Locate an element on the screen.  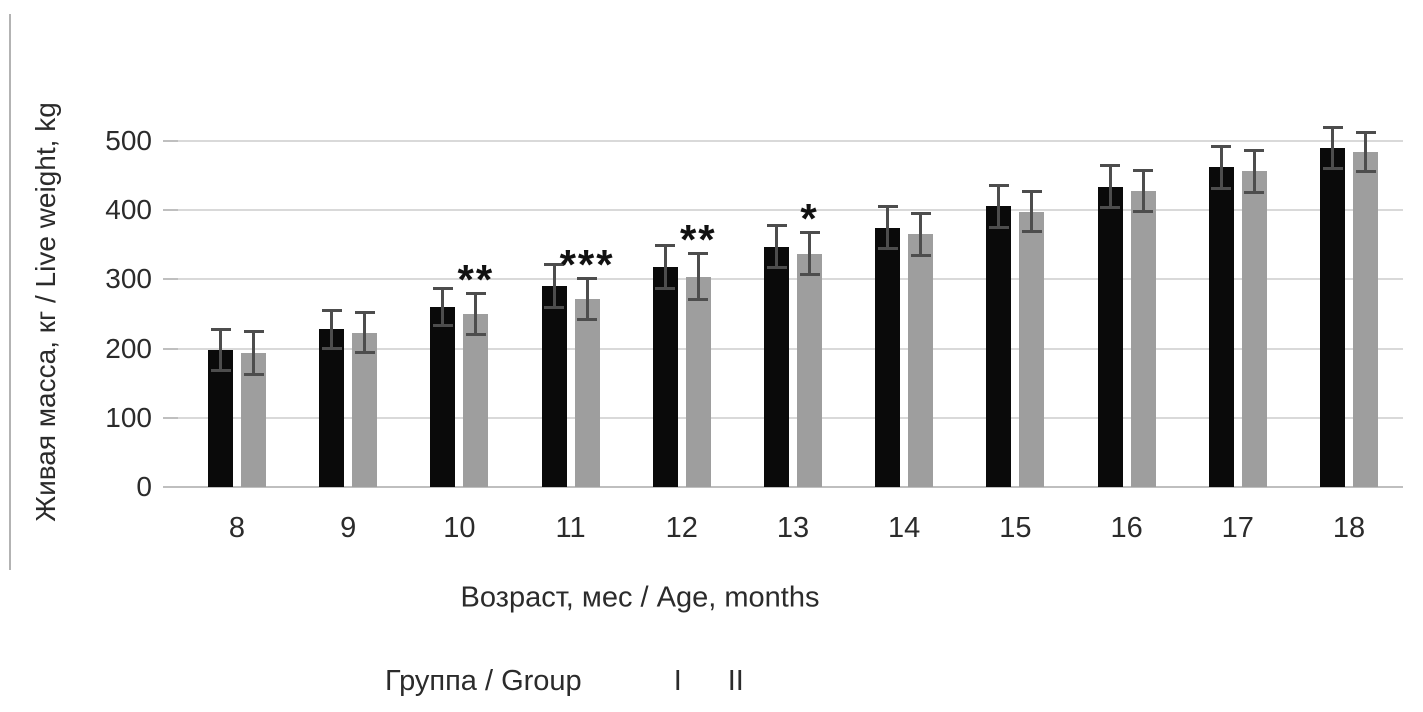
series-1-label: I is located at coordinates (677, 680).